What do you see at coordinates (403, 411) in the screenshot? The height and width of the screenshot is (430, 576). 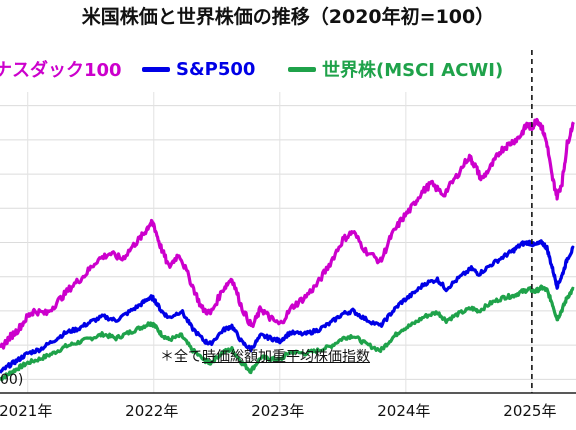 I see `x-tick-label: 2024年` at bounding box center [403, 411].